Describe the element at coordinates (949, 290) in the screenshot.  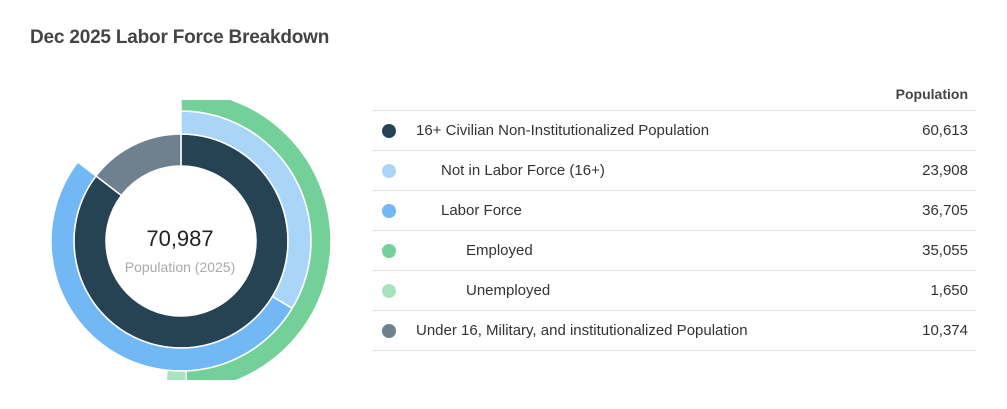
I see `legend-value: 1,650` at that location.